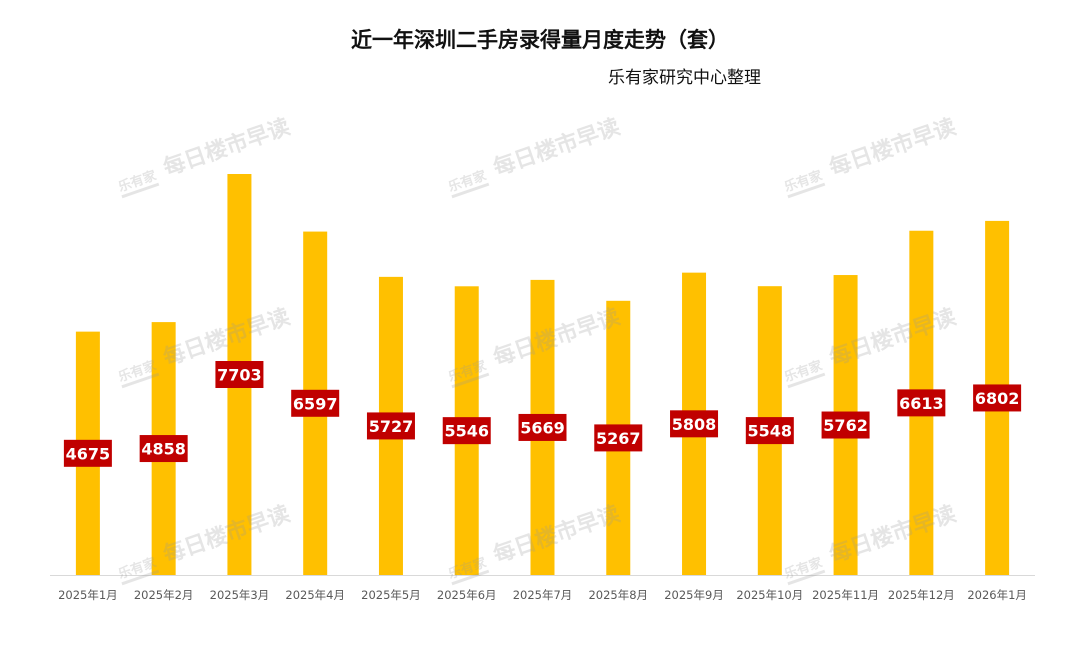 The width and height of the screenshot is (1080, 646). I want to click on x-tick-label-3: 2025年3月, so click(240, 595).